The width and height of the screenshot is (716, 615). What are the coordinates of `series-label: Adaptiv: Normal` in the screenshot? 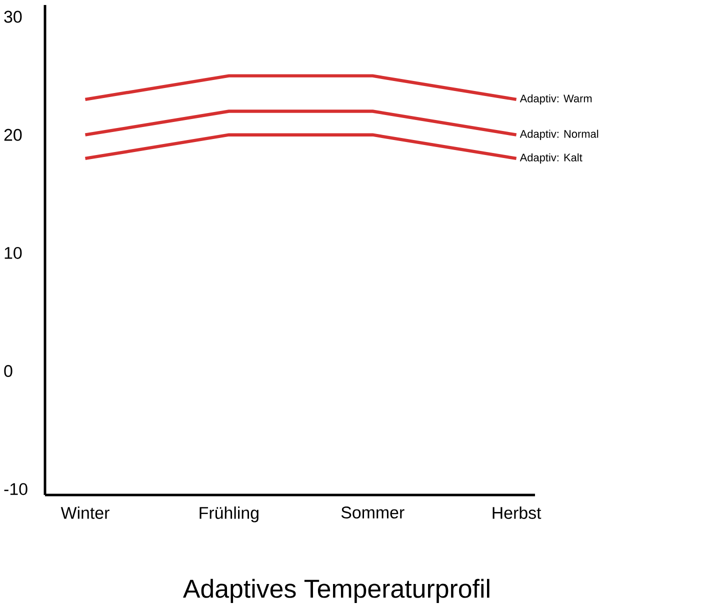 It's located at (559, 135).